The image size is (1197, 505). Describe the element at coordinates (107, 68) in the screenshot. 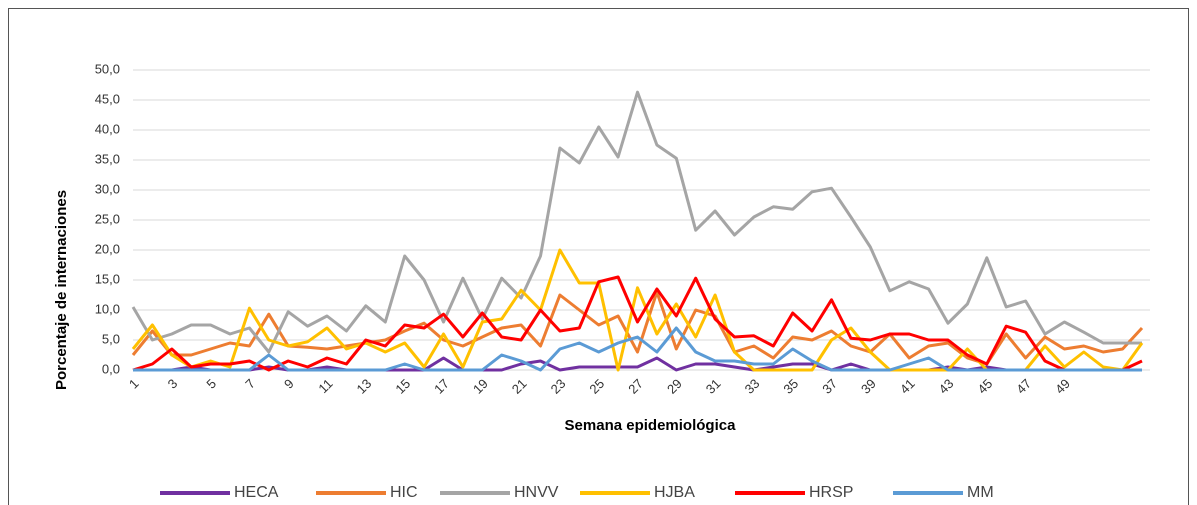

I see `y-tick-label: 50,0` at that location.